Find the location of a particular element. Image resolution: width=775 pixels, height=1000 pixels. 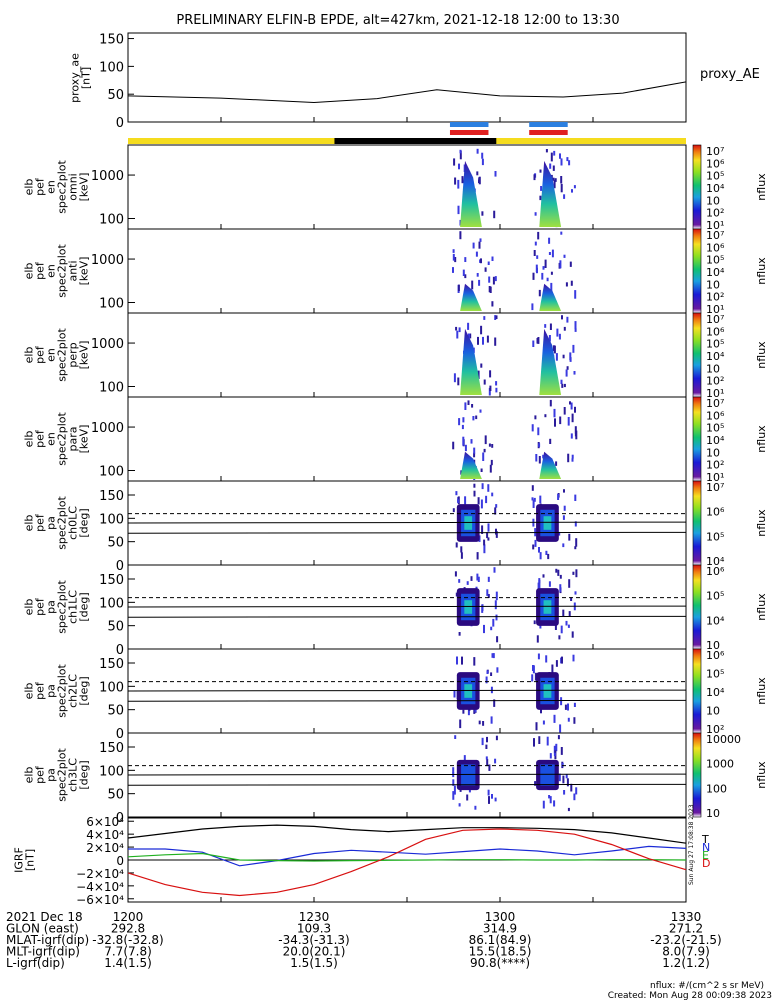

ae-tick-label: 100 is located at coordinates (111, 67).